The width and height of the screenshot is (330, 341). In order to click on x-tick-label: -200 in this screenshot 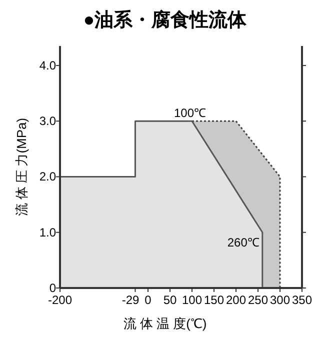, I will do `click(60, 300)`.